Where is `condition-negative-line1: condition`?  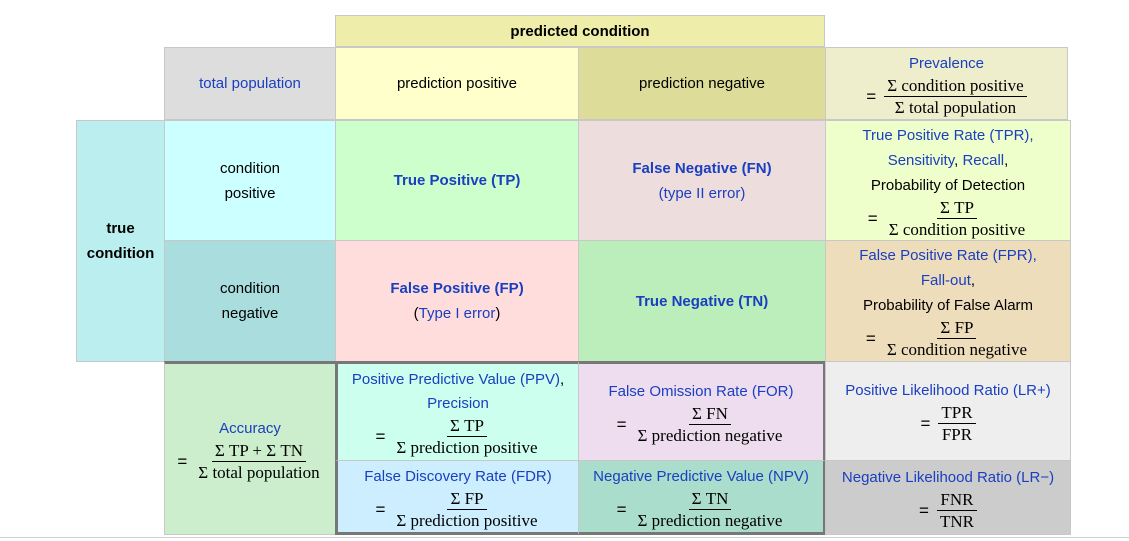 condition-negative-line1: condition is located at coordinates (250, 288).